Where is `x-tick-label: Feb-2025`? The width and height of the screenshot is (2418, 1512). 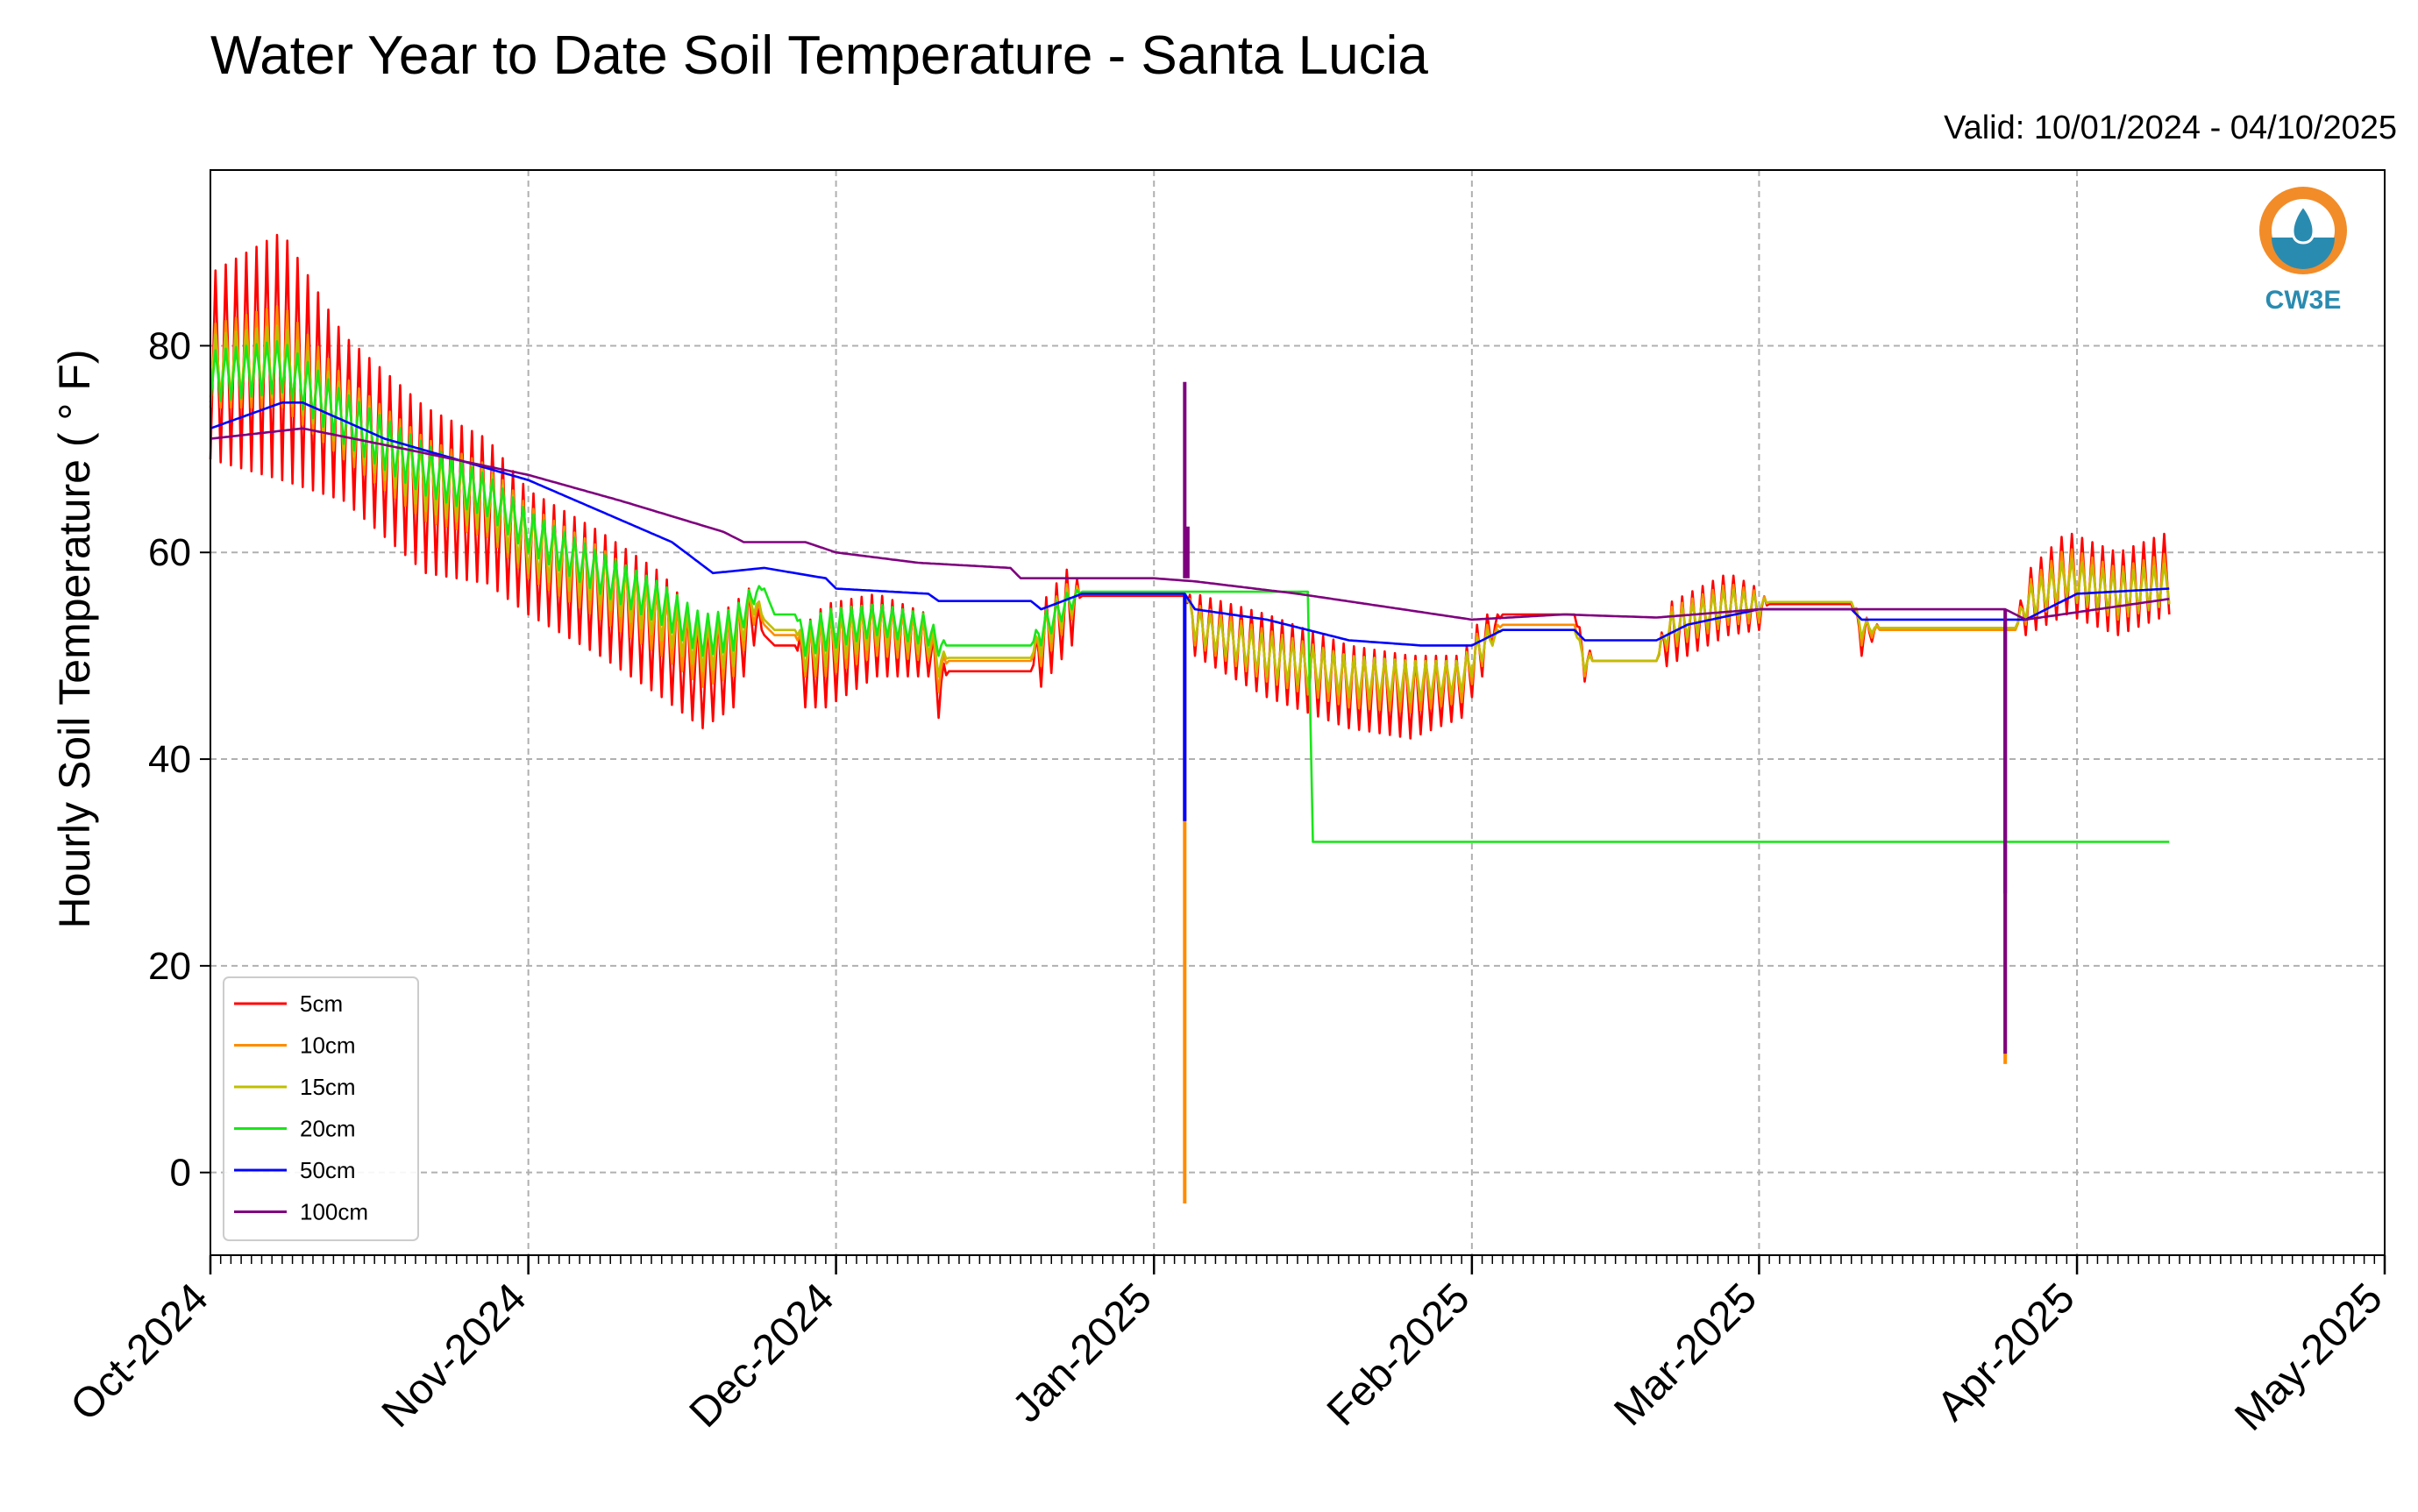 x-tick-label: Feb-2025 is located at coordinates (1399, 1354).